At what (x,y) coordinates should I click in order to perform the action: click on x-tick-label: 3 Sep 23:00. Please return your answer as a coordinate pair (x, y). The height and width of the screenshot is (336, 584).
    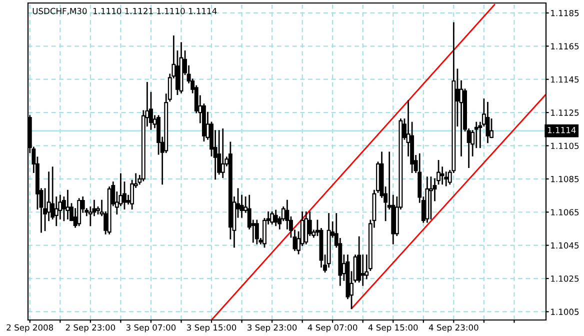
    Looking at the image, I should click on (272, 328).